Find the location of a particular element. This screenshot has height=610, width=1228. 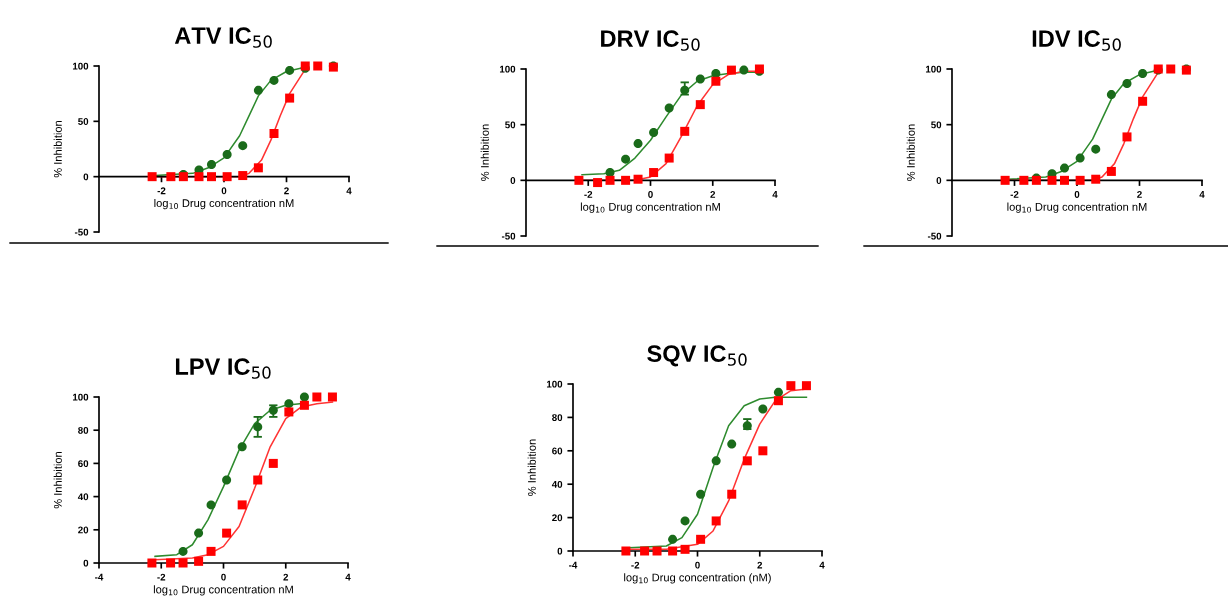

y-tick-label: 20 is located at coordinates (557, 518).